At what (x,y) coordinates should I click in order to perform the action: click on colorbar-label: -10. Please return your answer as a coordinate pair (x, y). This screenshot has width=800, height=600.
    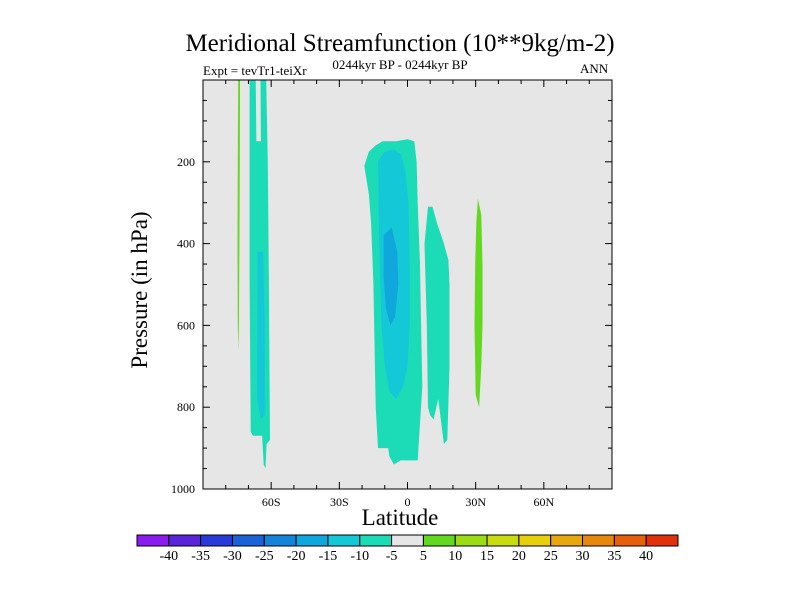
    Looking at the image, I should click on (359, 556).